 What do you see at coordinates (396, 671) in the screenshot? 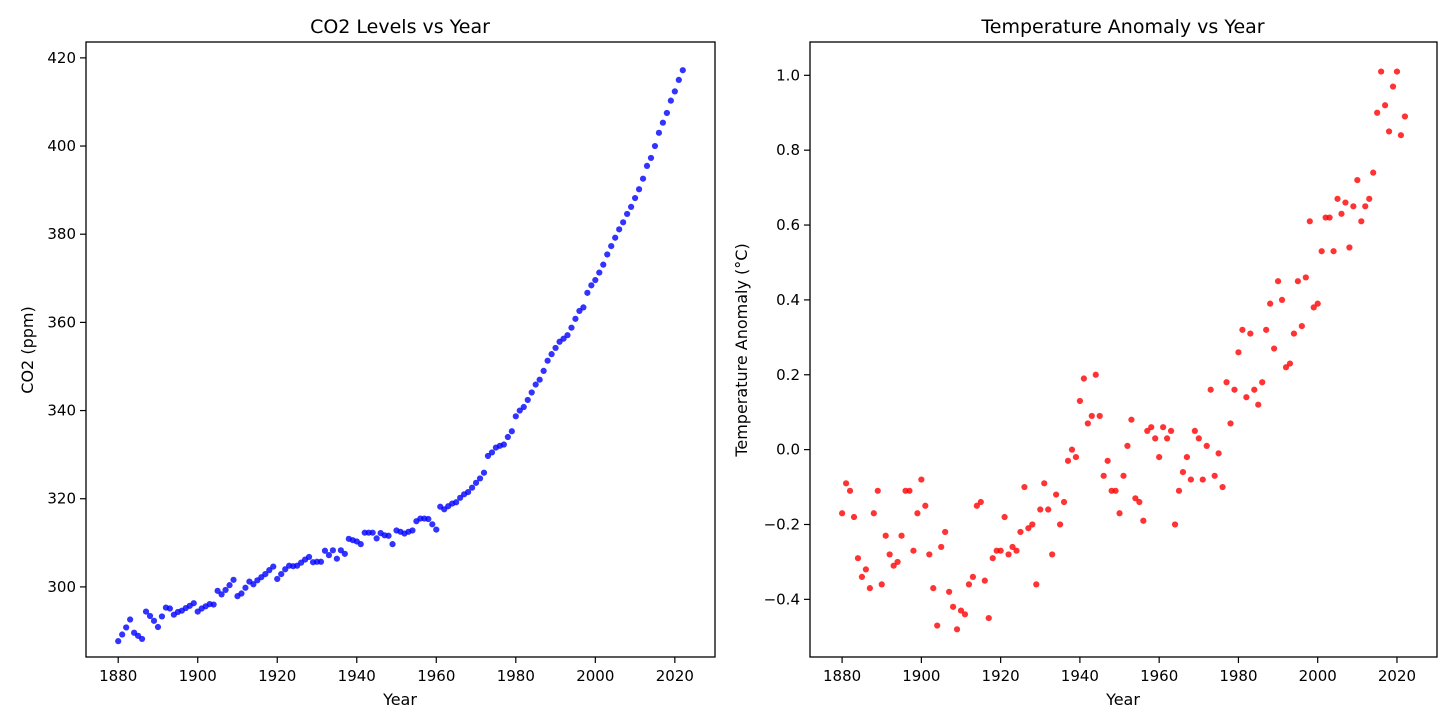
I see `co2-x-ticks: 1880 1900 1920 1940 1960 1980 2000 2020` at bounding box center [396, 671].